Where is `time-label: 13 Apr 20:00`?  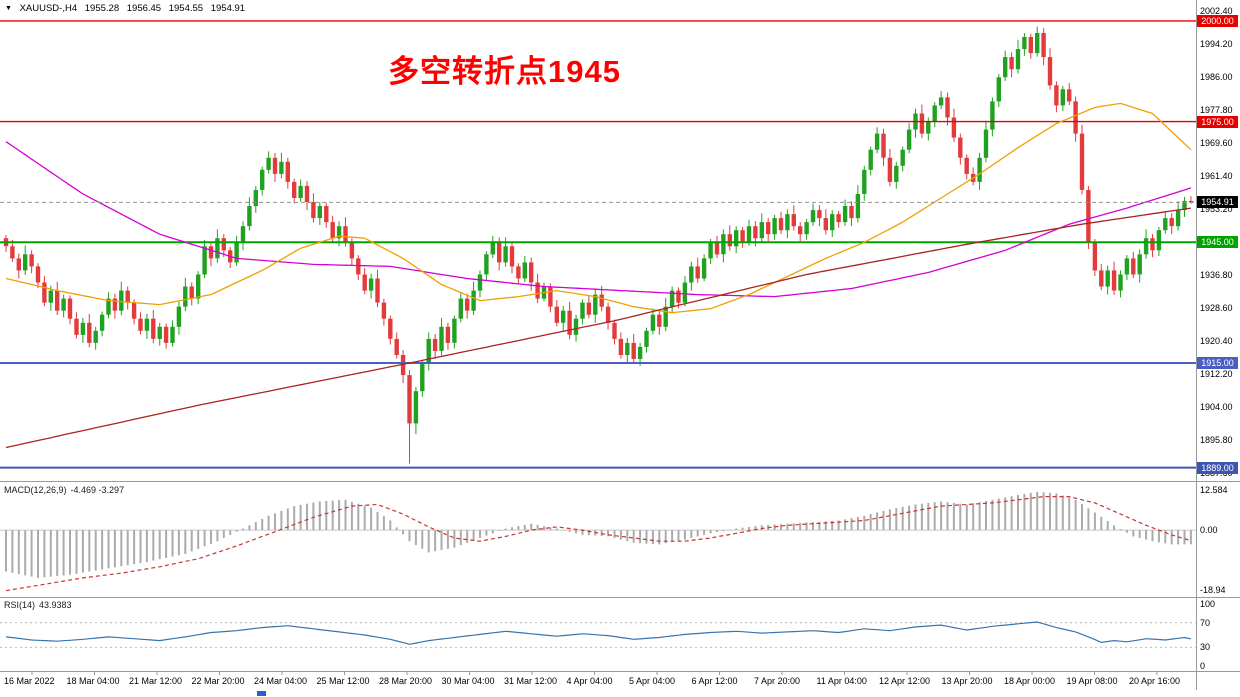 time-label: 13 Apr 20:00 is located at coordinates (967, 681).